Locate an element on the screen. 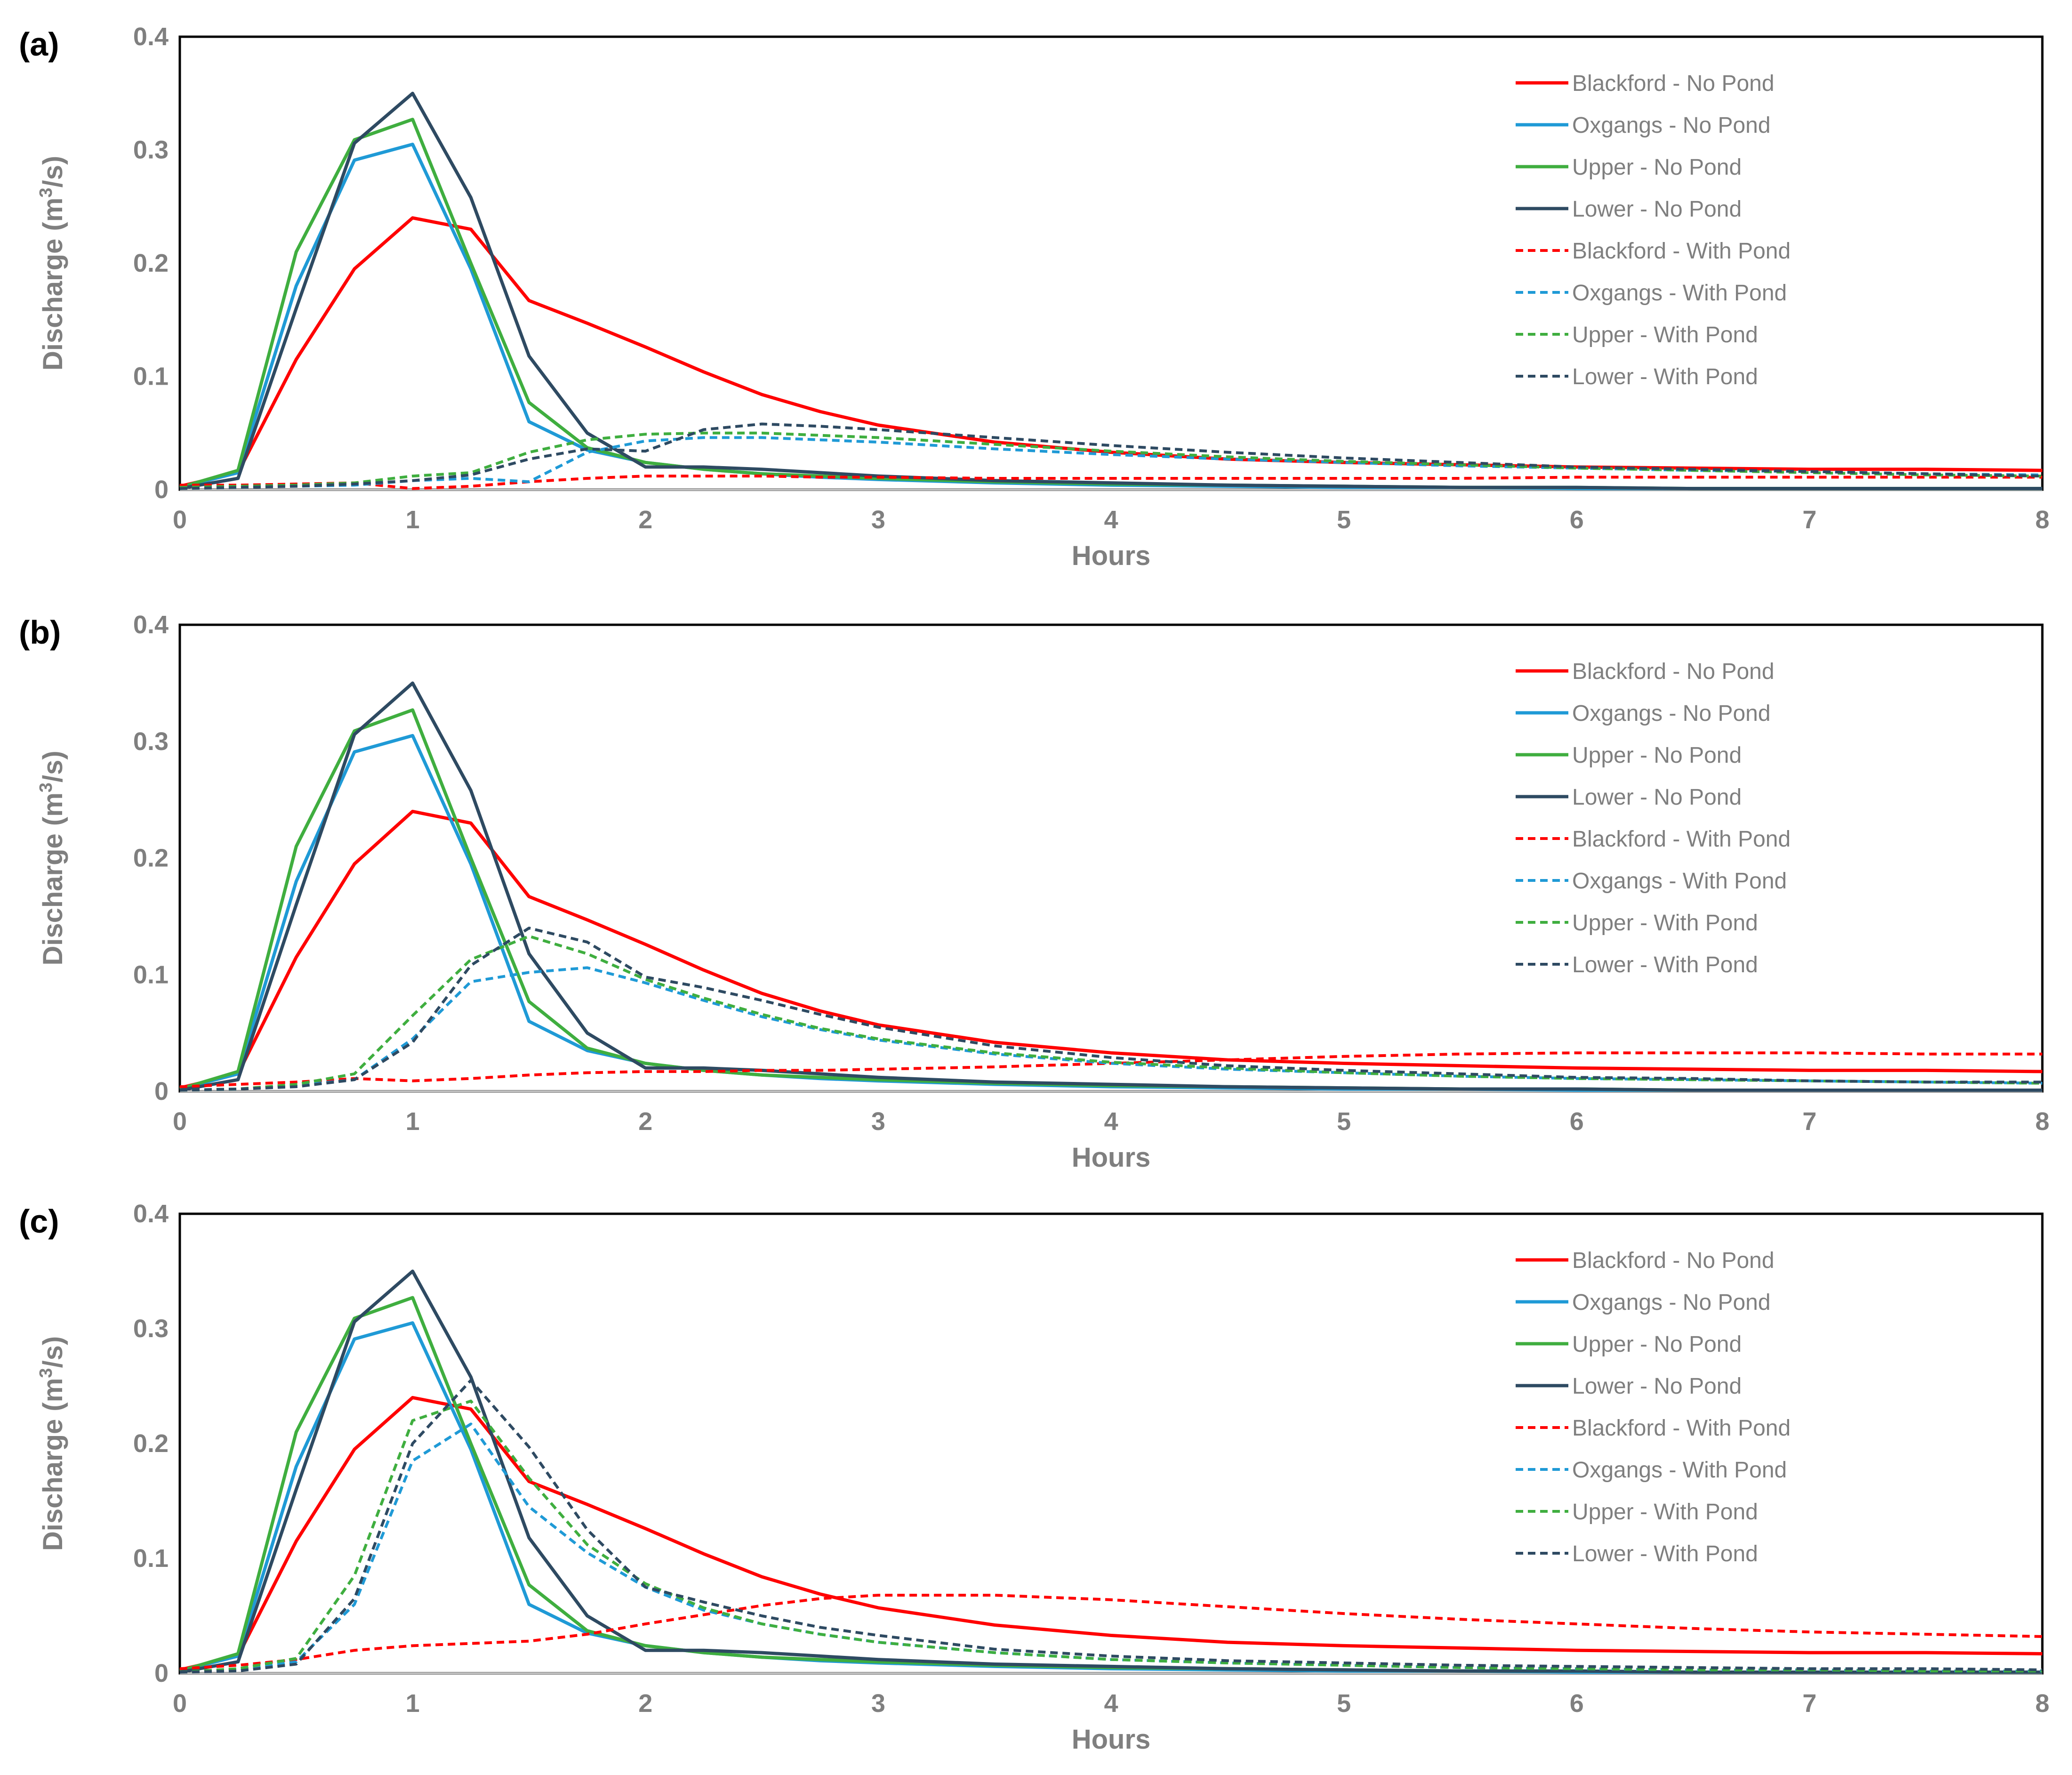 The height and width of the screenshot is (1775, 2072). panel-label: (a) is located at coordinates (39, 44).